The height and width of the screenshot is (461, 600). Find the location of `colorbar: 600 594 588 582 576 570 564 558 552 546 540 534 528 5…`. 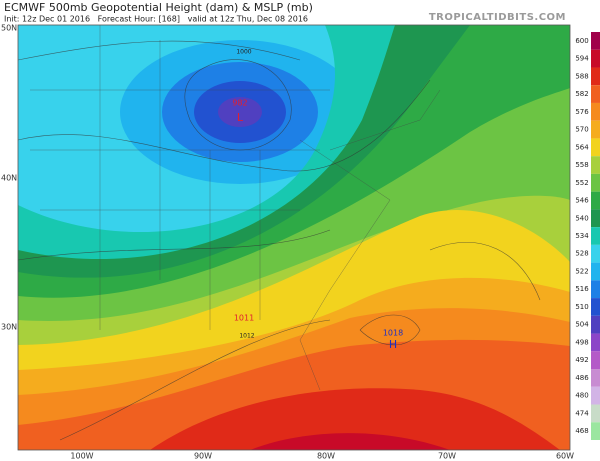

colorbar: 600 594 588 582 576 570 564 558 552 546 540 534 528 5… is located at coordinates (585, 237).